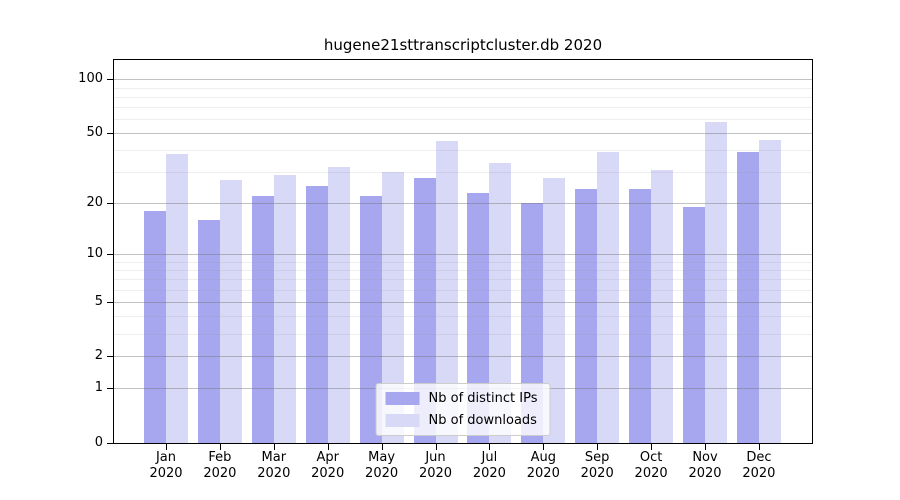 The image size is (900, 500). I want to click on x-tick-label-jul: Jul 2020, so click(489, 465).